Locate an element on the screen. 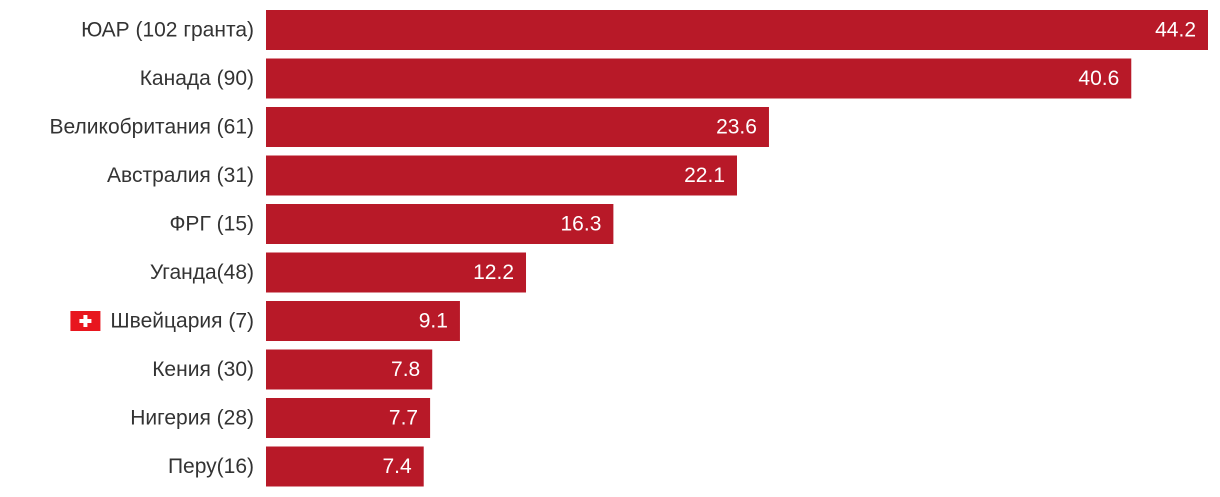  bar-row: 16.3 ФРГ (15) is located at coordinates (391, 224).